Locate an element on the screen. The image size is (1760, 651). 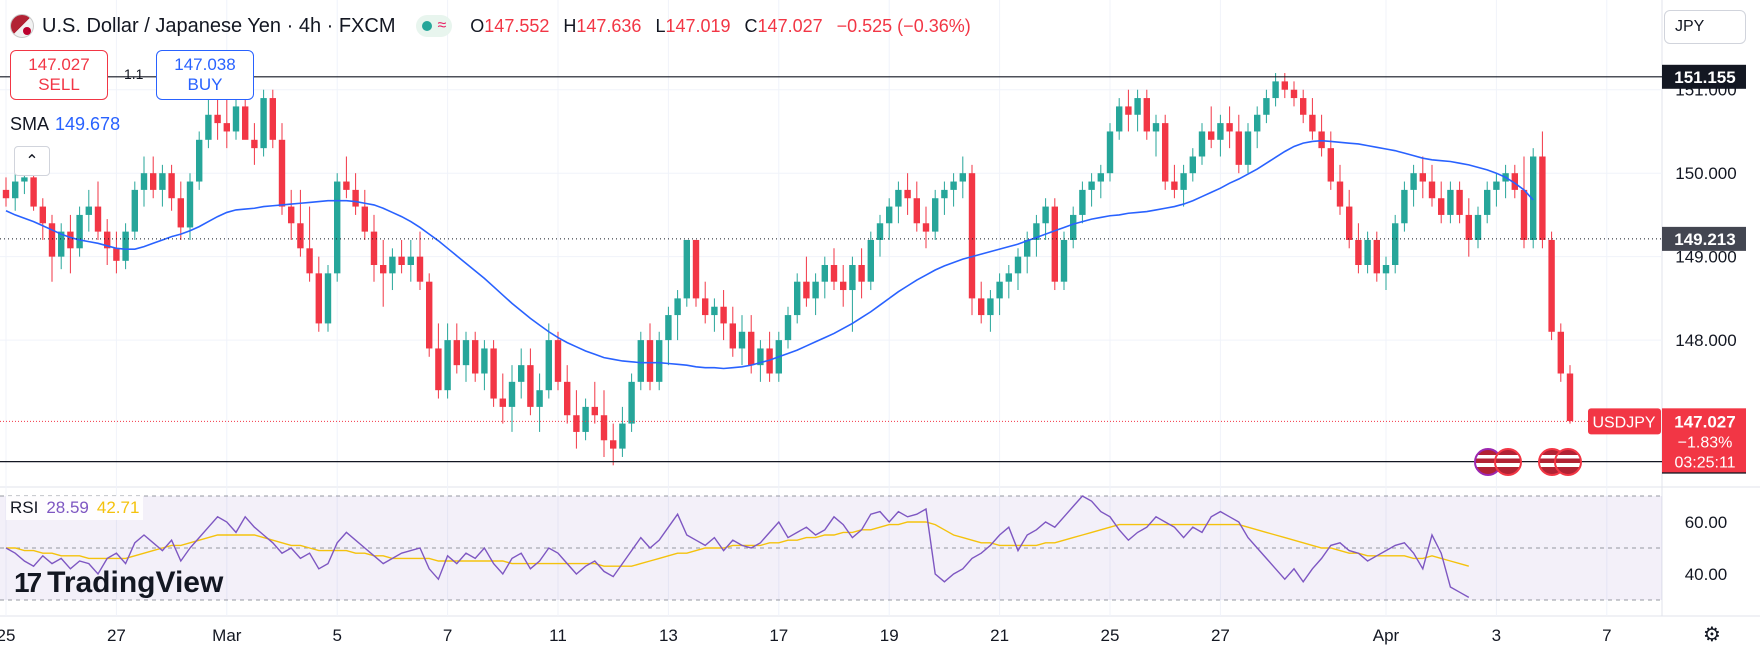
sma-legend: SMA 149.678 is located at coordinates (65, 124).